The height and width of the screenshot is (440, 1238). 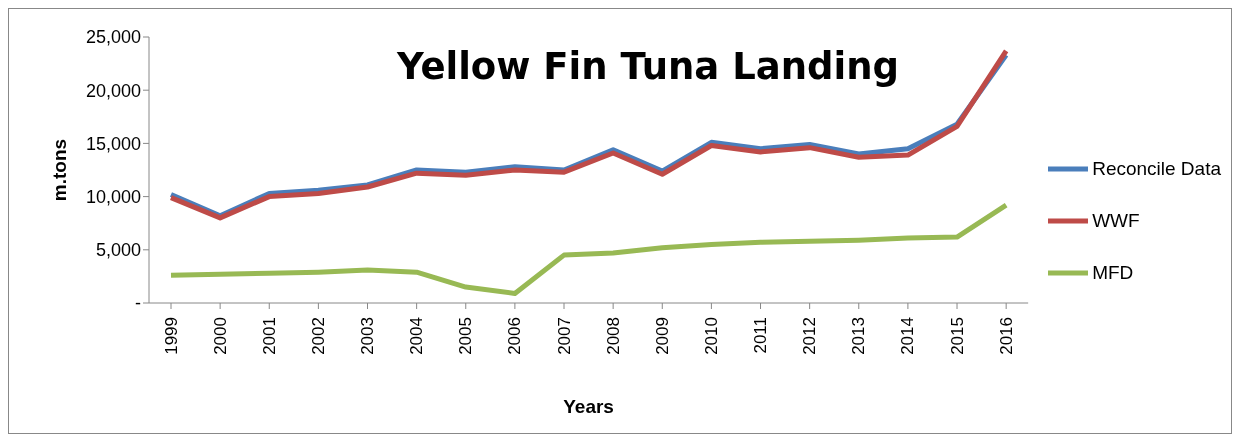 I want to click on y-tick-label: 5,000, so click(x=118, y=250).